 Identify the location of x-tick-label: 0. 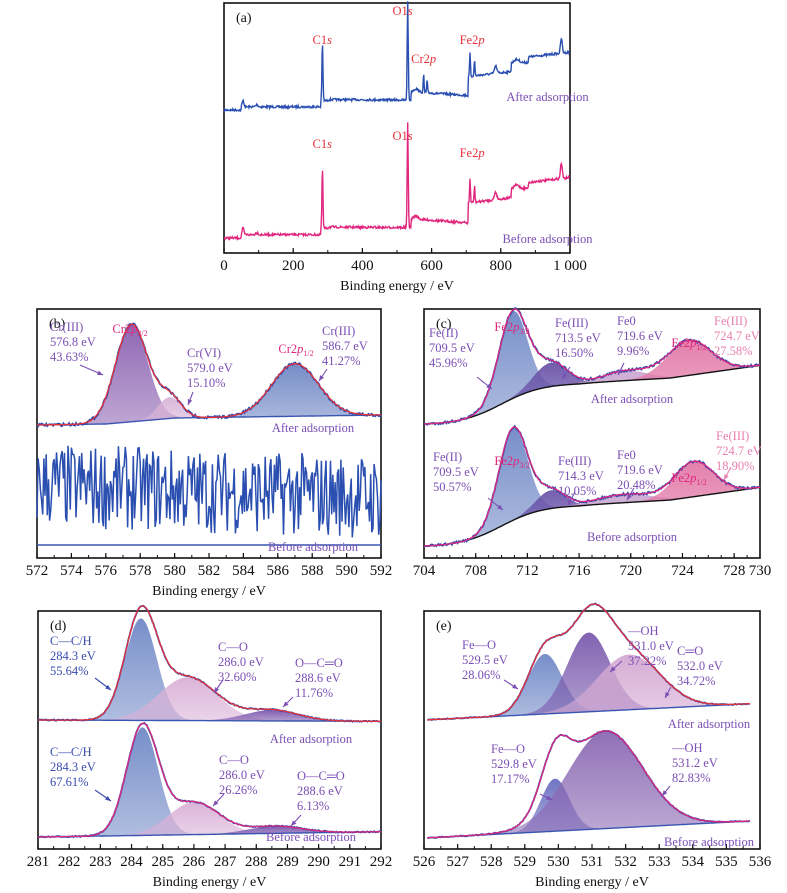
(224, 266).